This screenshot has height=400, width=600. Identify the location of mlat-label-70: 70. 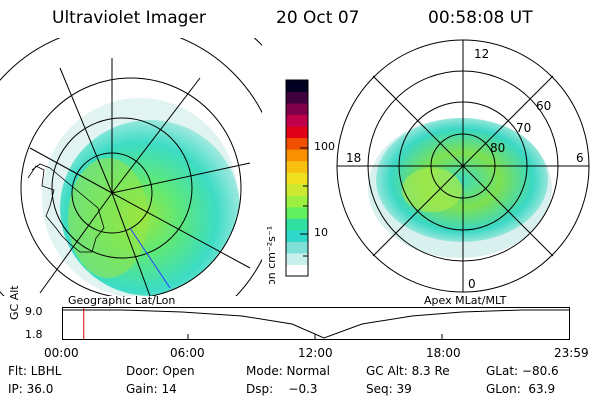
(523, 128).